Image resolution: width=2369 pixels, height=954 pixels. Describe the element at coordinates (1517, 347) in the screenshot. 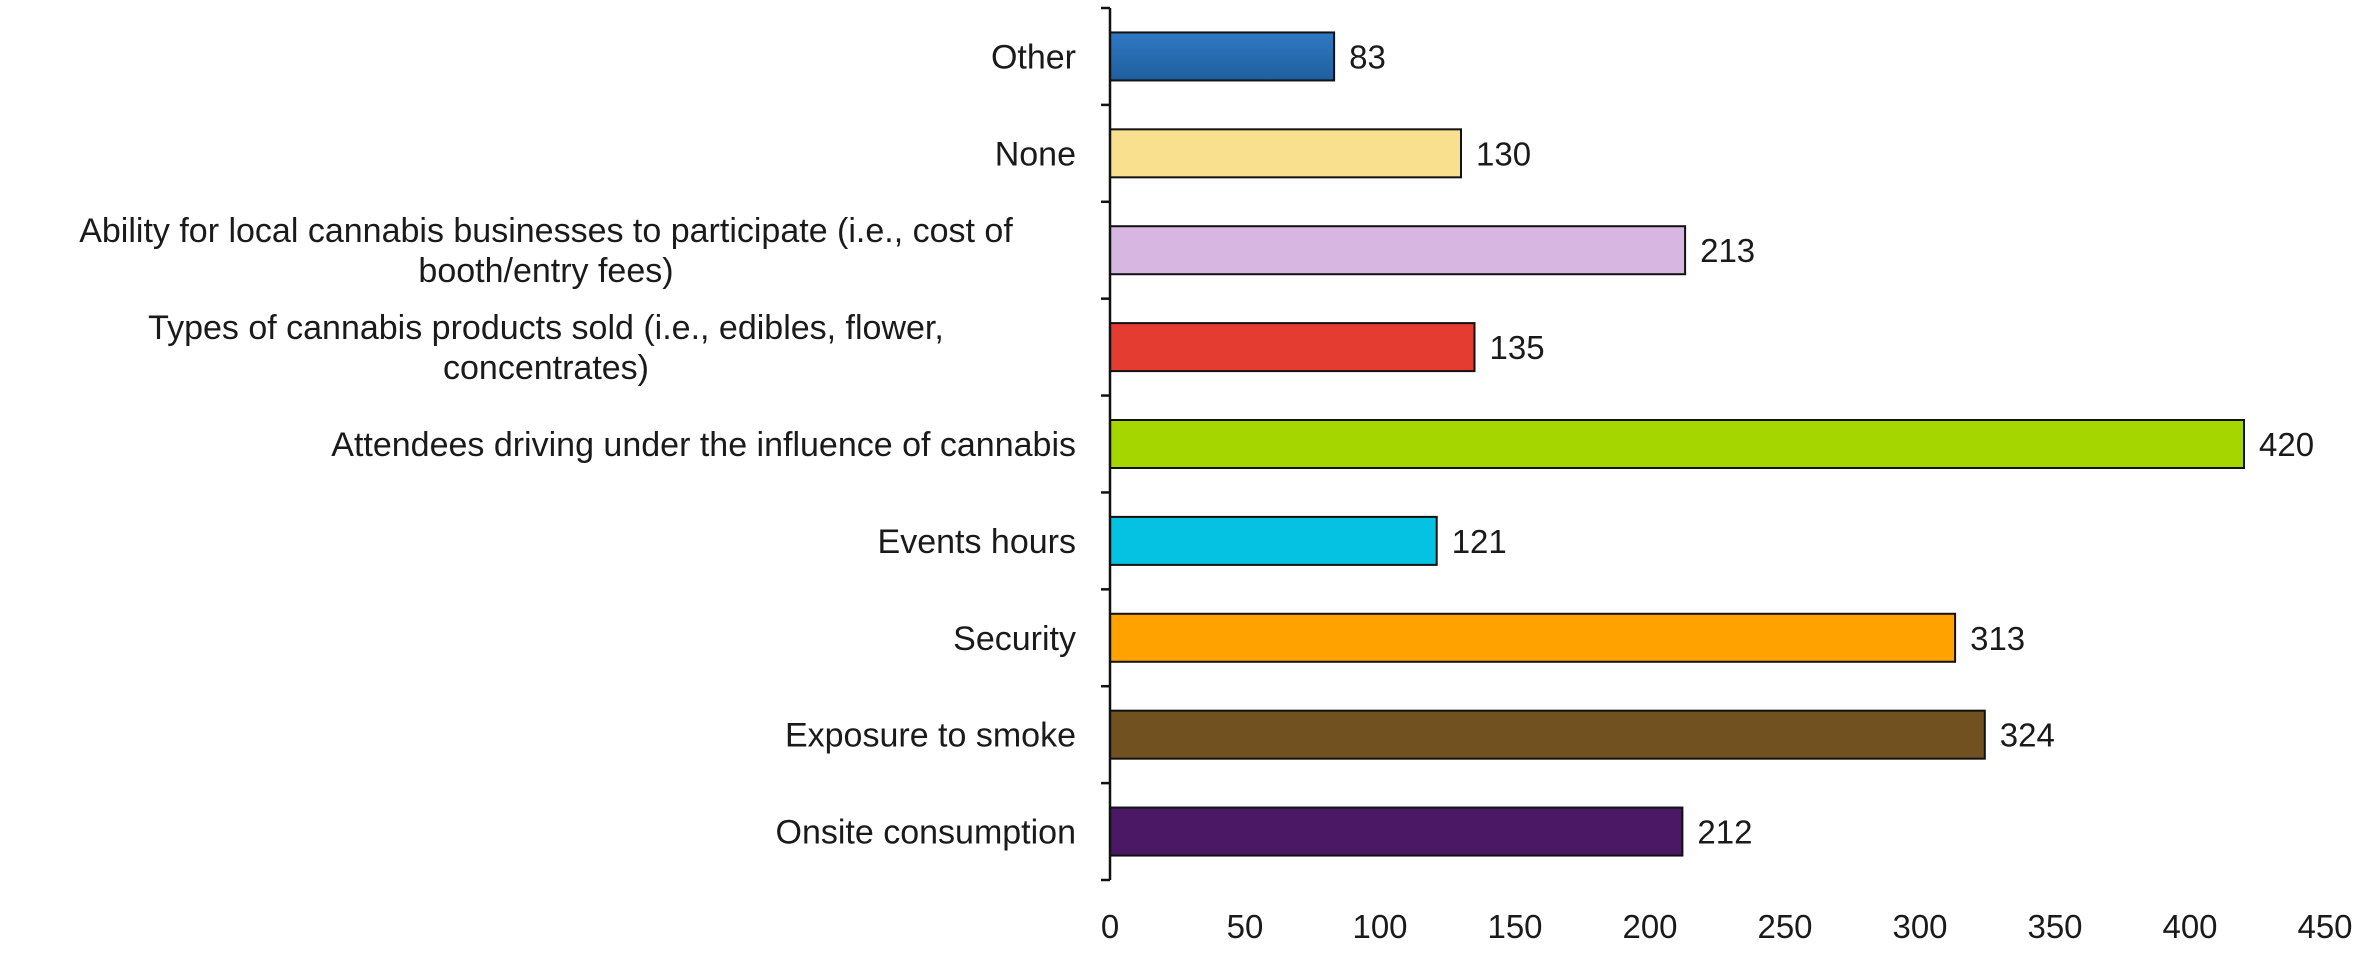

I see `value-label-3: 135` at that location.